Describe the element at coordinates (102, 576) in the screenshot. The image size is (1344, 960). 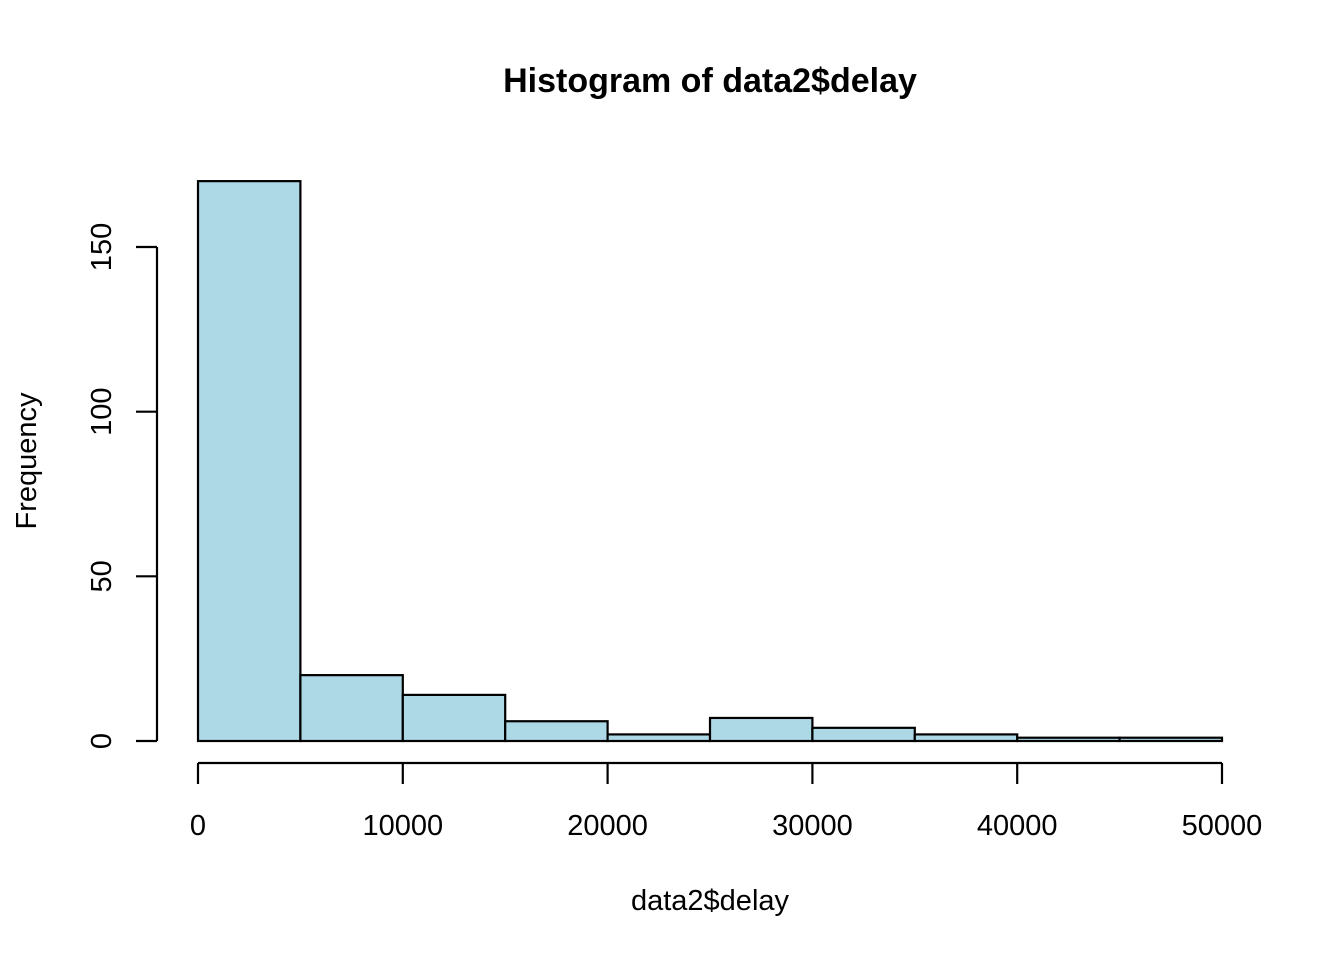
I see `y-tick-label: 50` at that location.